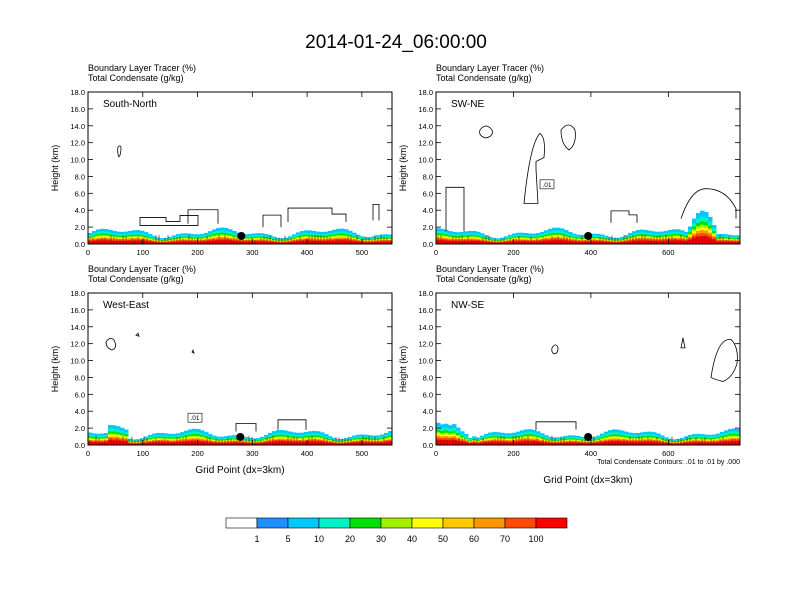 The width and height of the screenshot is (792, 612). Describe the element at coordinates (194, 418) in the screenshot. I see `contour-label: .01` at that location.